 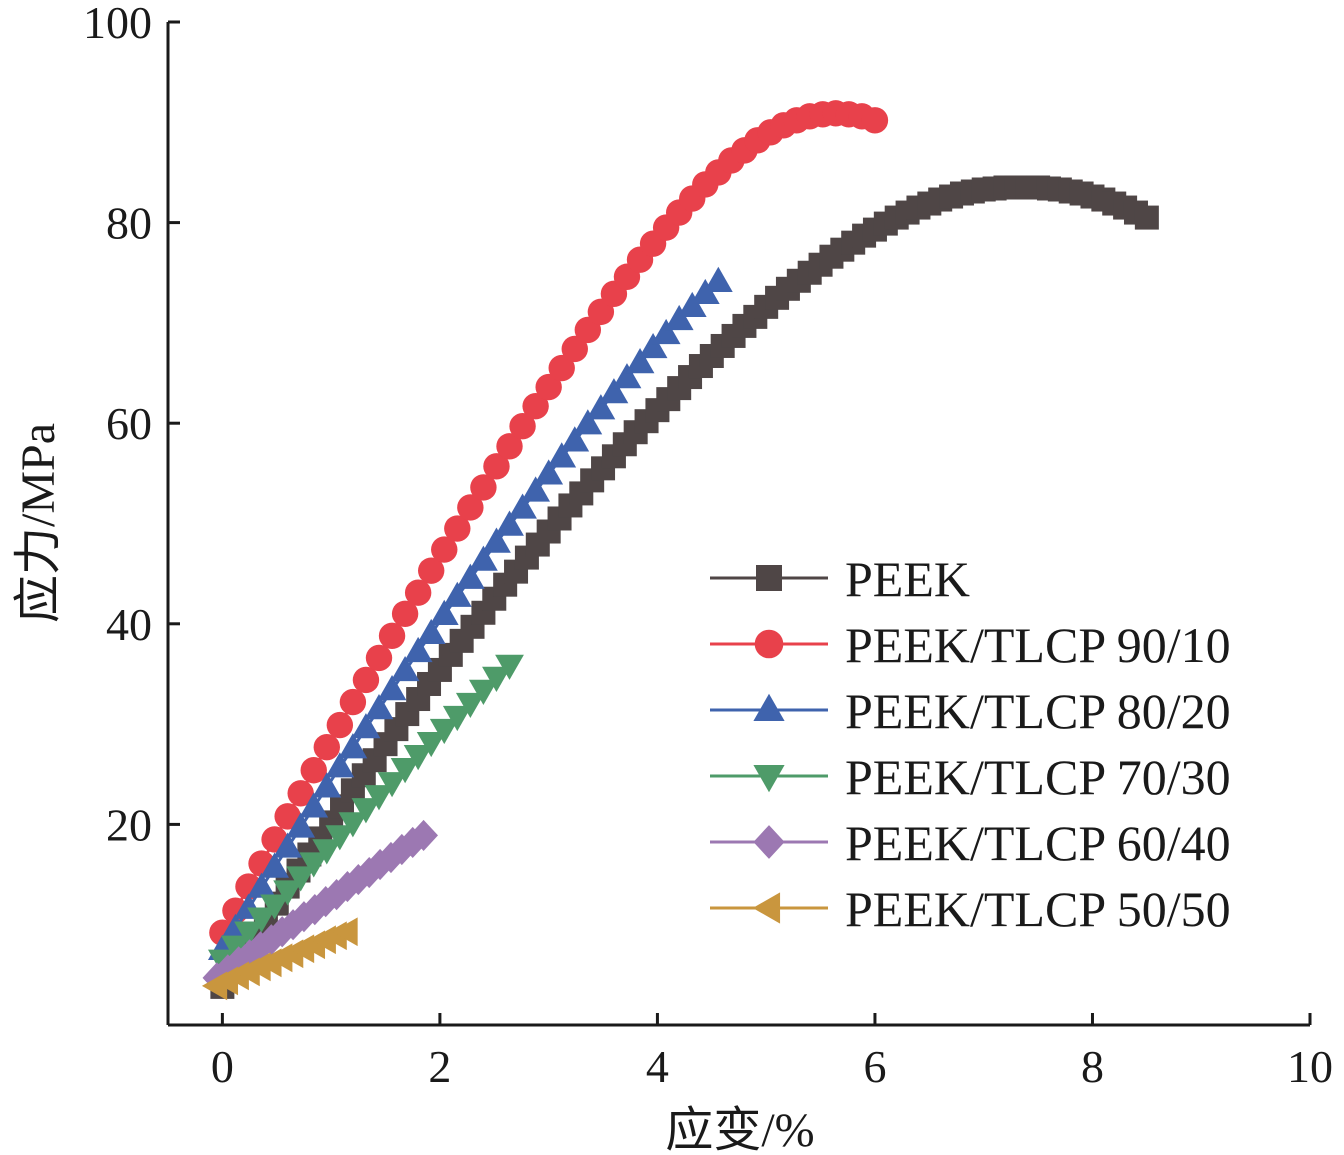 I want to click on legend-label: PEEK/TLCP 60/40, so click(x=1038, y=843).